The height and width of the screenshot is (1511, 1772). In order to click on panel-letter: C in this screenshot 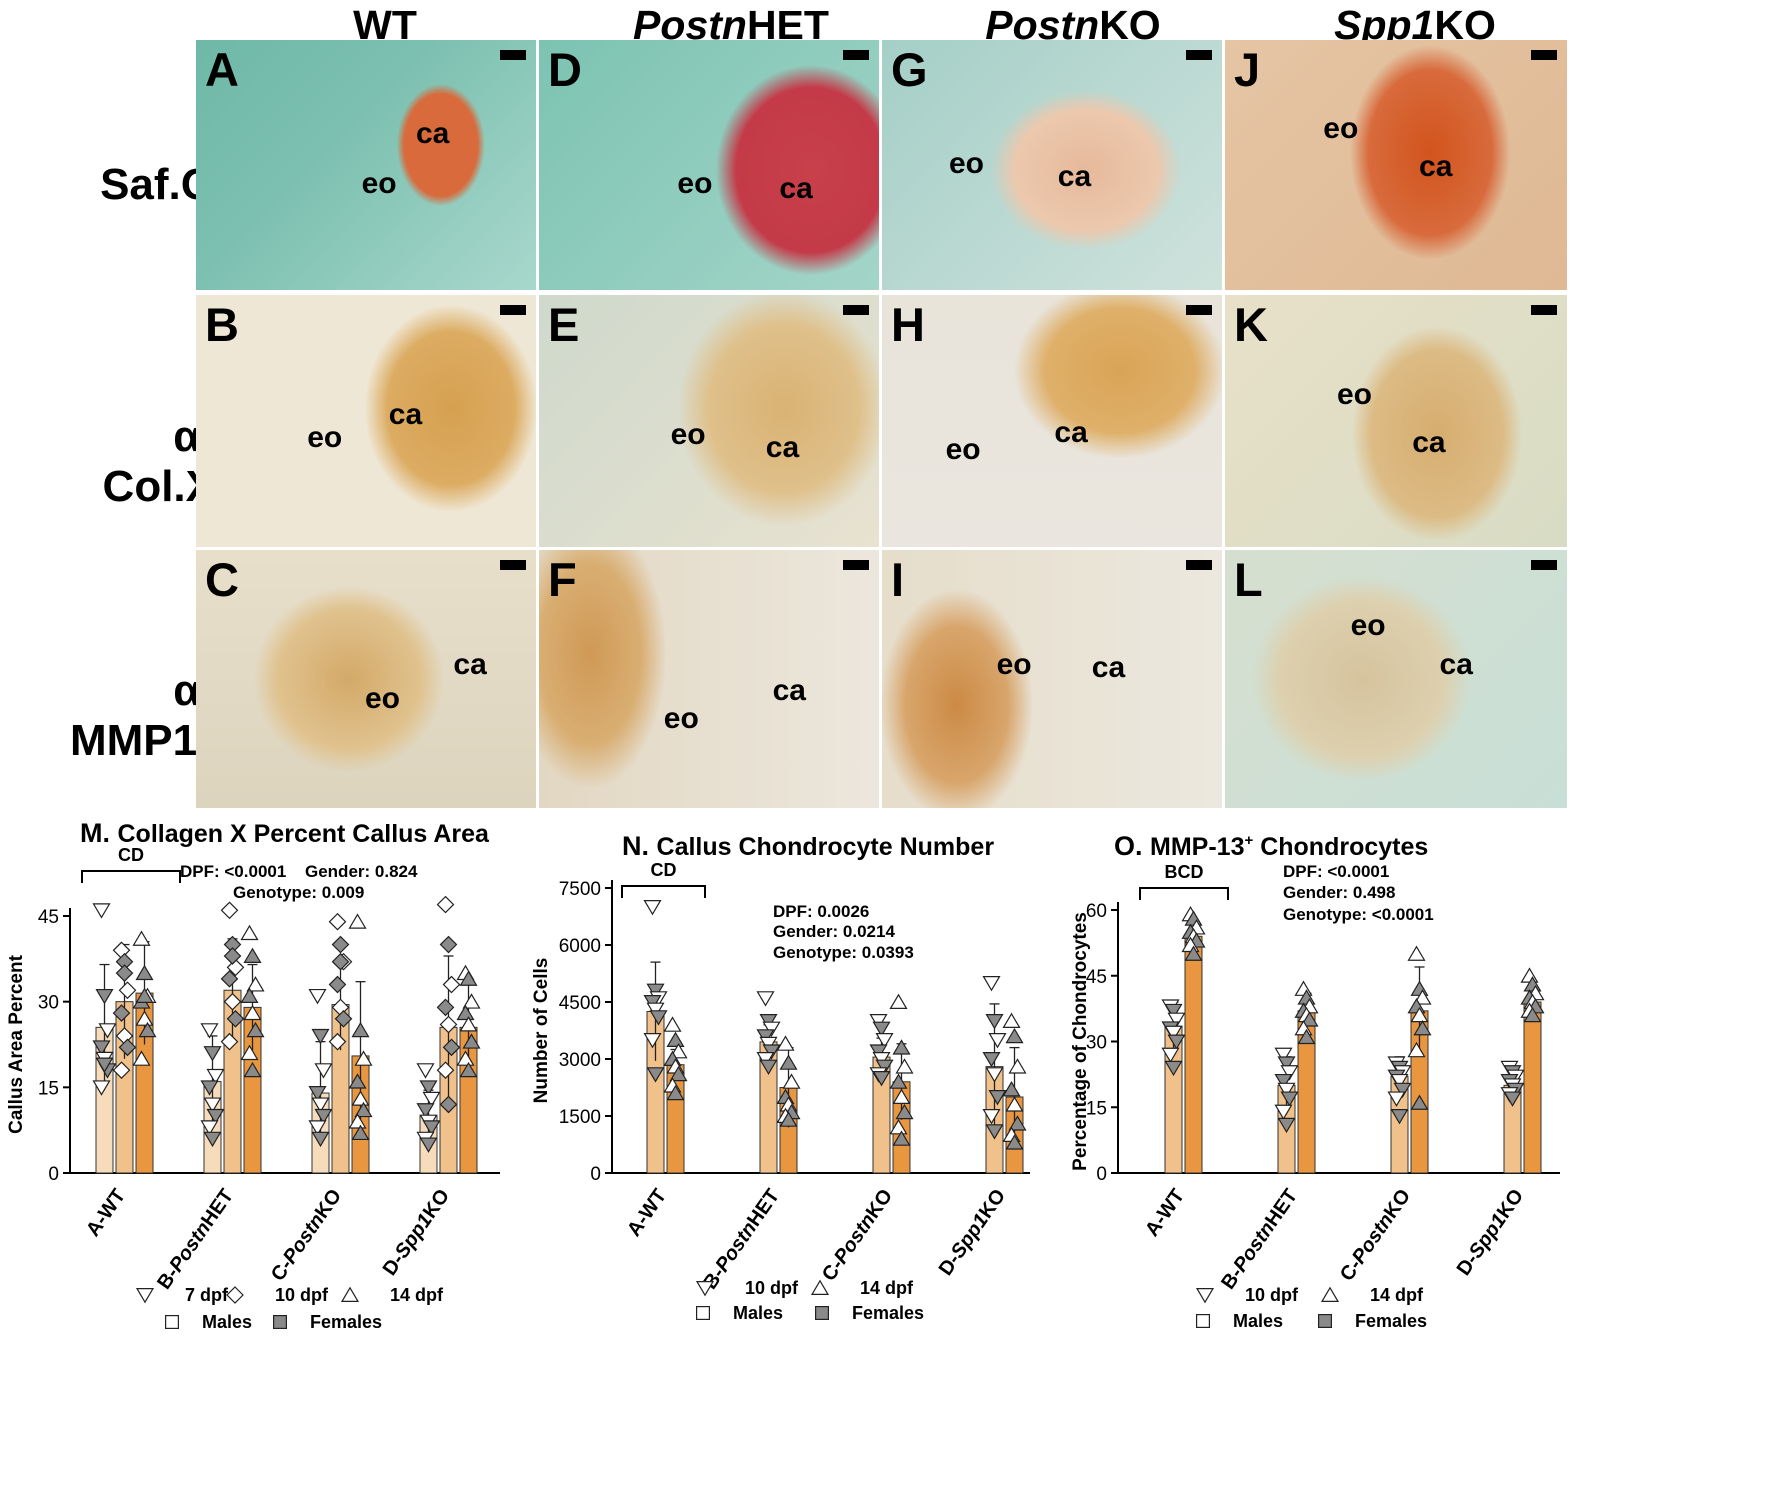, I will do `click(222, 579)`.